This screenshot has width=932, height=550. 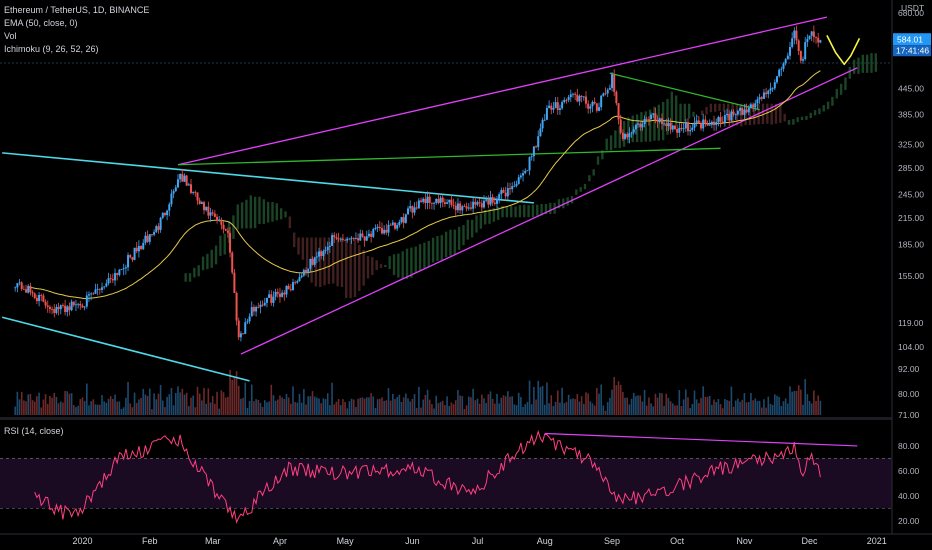 I want to click on time-tick-label: 2021, so click(x=877, y=541).